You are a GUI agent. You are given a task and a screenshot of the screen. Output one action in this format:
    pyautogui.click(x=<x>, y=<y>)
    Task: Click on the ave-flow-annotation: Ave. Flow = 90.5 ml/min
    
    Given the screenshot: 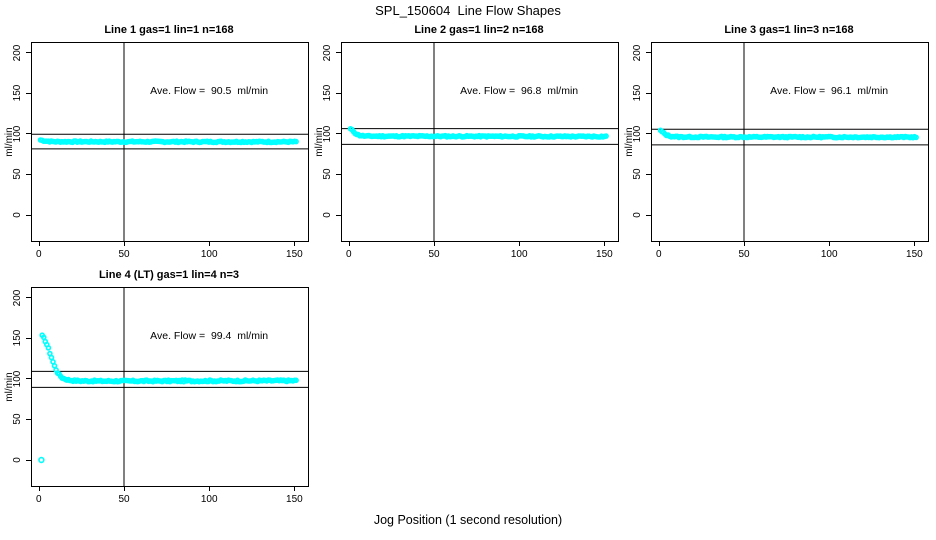 What is the action you would take?
    pyautogui.click(x=209, y=90)
    